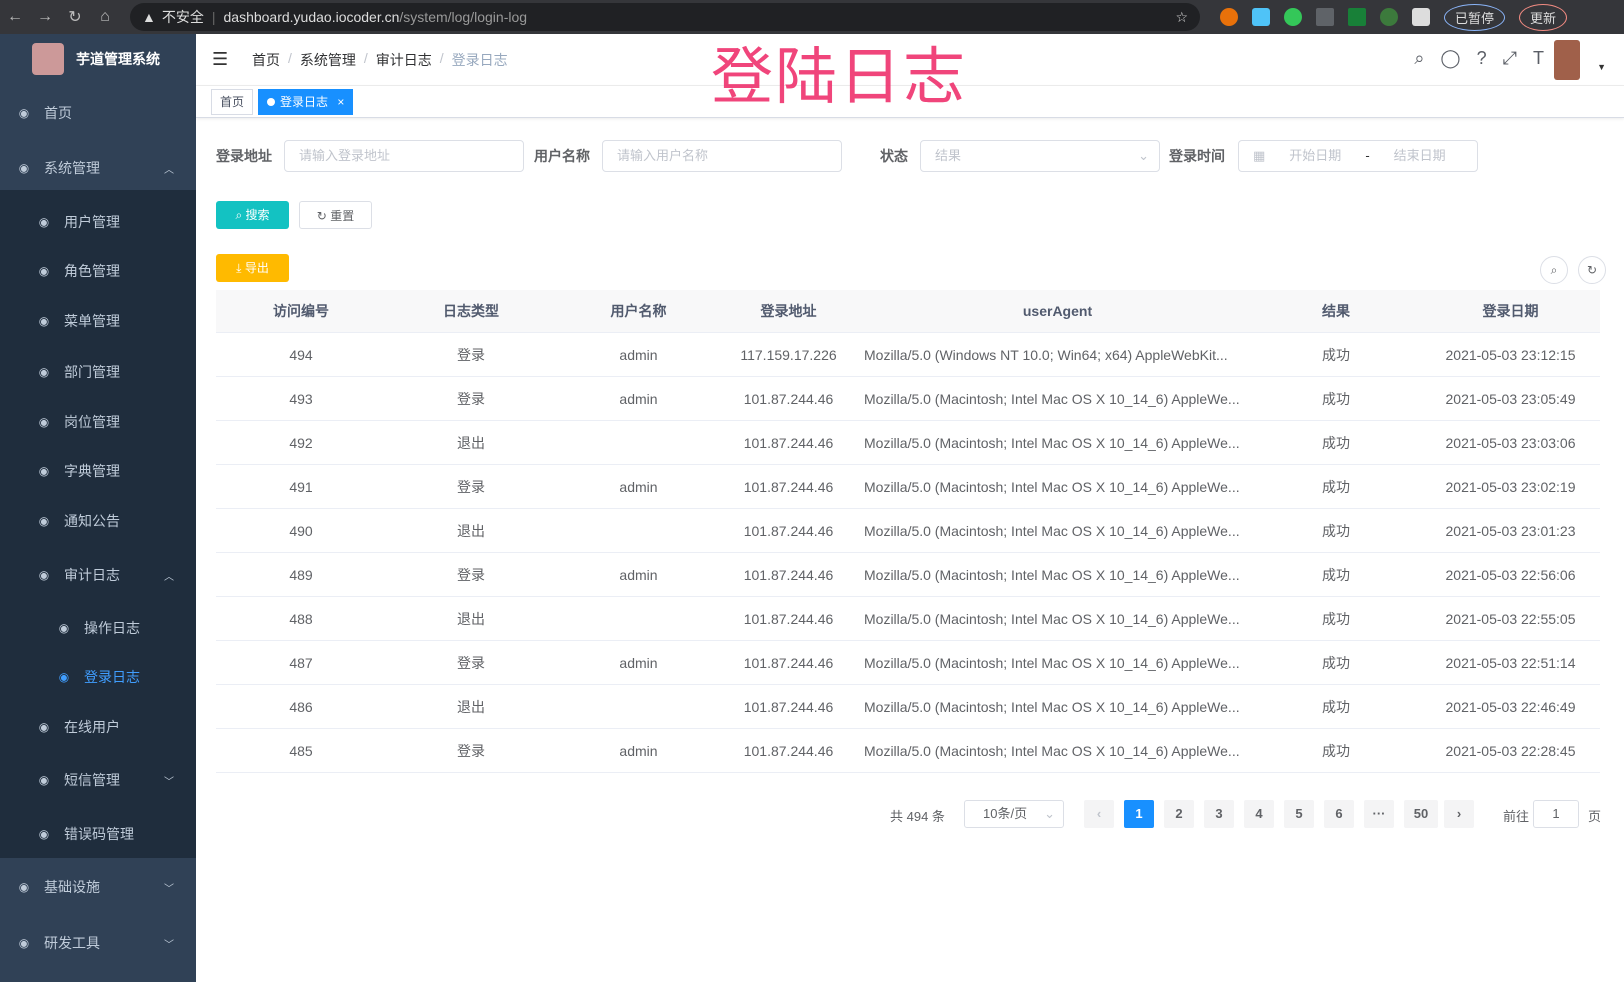  I want to click on avatar, so click(1567, 60).